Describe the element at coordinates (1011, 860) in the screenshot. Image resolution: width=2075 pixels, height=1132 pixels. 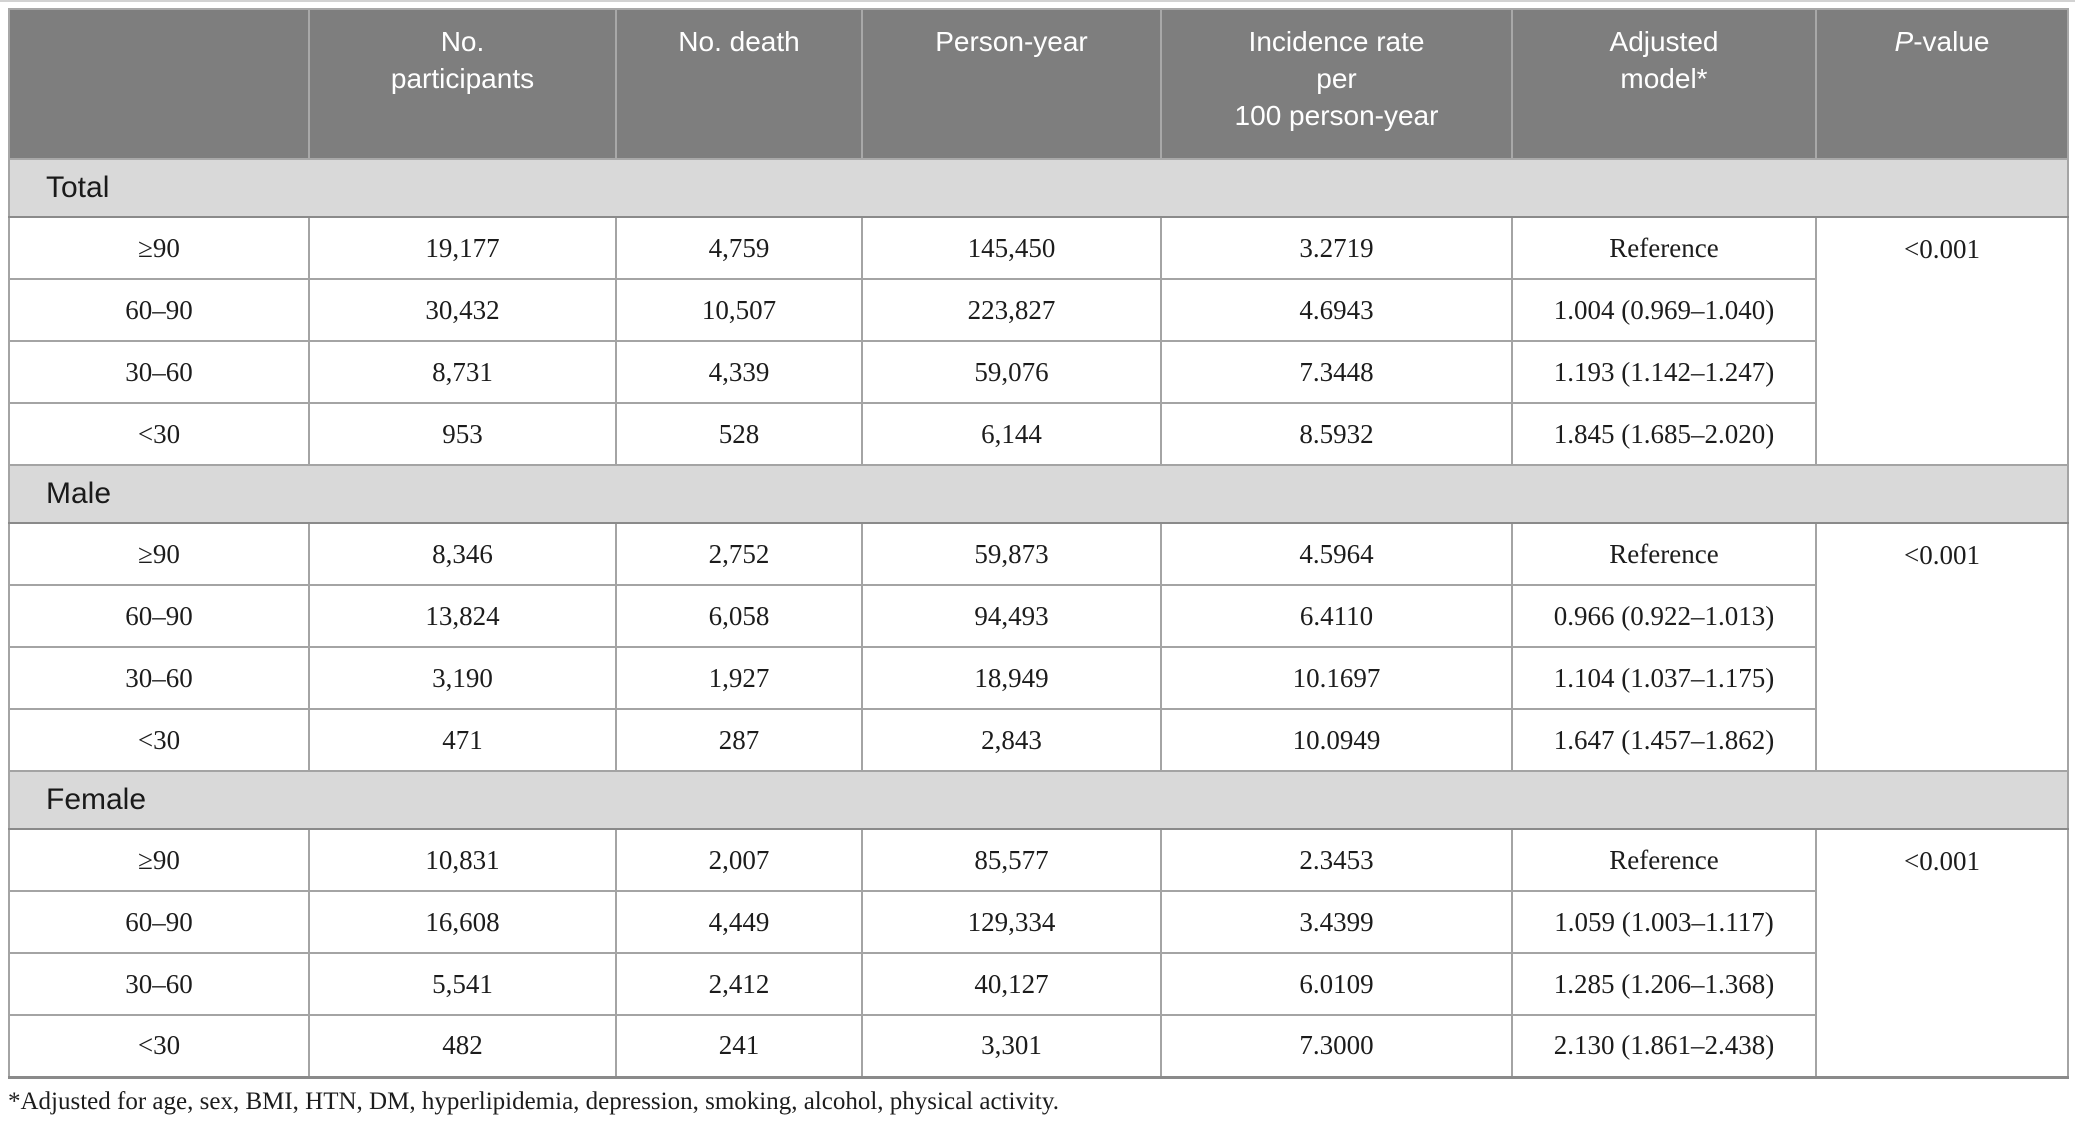
I see `person-year-cell: 85,577` at that location.